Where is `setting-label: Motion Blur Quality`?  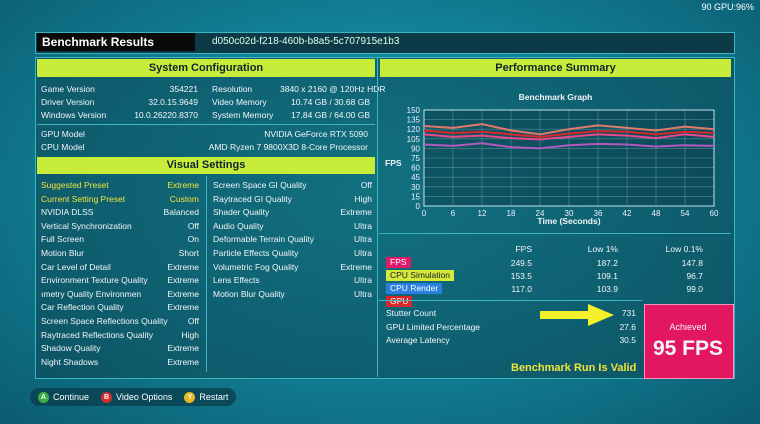
setting-label: Motion Blur Quality is located at coordinates (249, 293).